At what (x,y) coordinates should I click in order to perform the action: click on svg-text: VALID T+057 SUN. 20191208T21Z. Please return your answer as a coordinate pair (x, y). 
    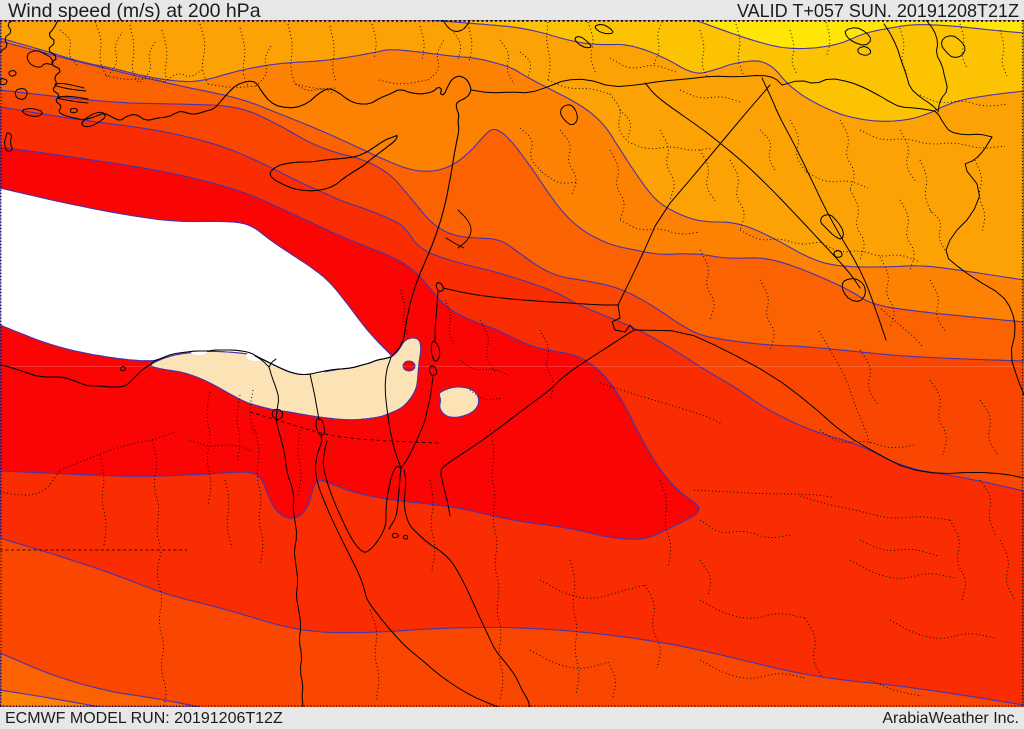
    Looking at the image, I should click on (878, 11).